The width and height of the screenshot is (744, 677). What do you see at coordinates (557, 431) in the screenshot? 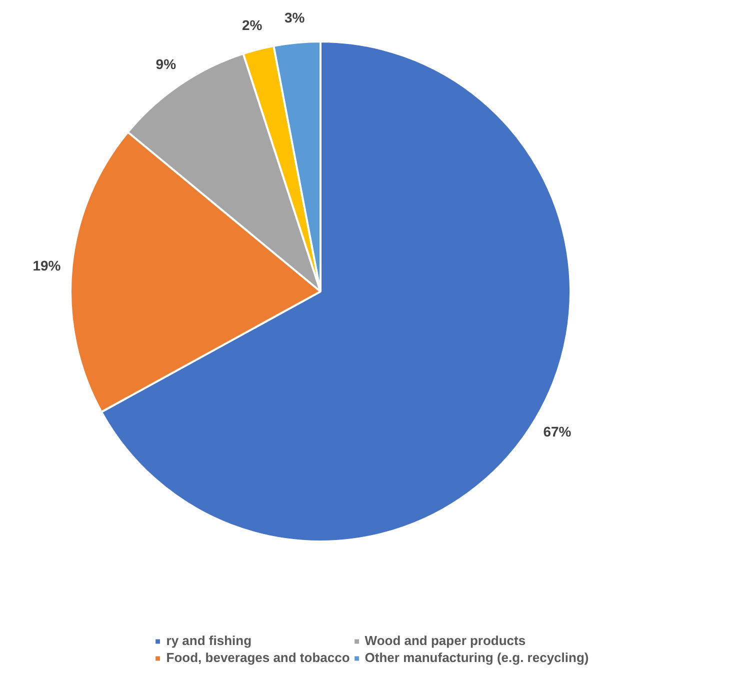
I see `data-label: 67%` at bounding box center [557, 431].